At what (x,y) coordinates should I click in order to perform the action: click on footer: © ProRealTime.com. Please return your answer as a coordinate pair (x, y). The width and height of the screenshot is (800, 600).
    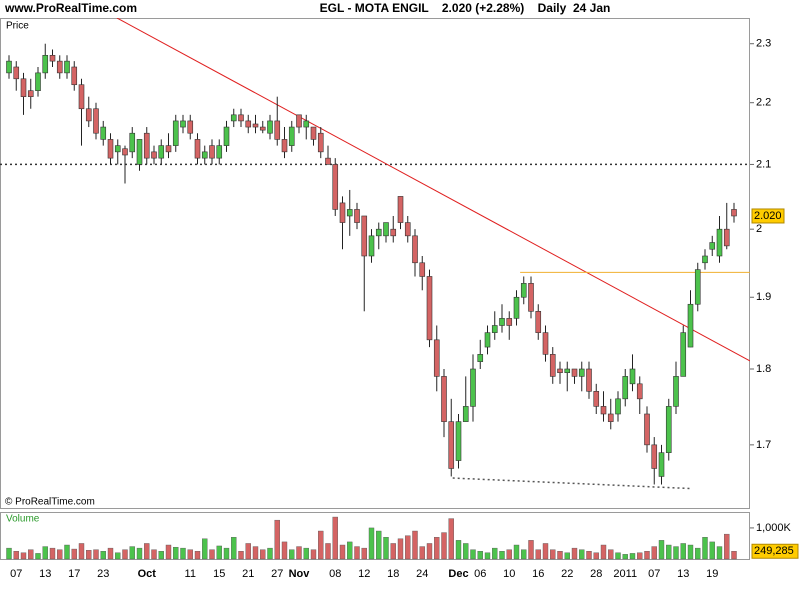
    Looking at the image, I should click on (50, 502).